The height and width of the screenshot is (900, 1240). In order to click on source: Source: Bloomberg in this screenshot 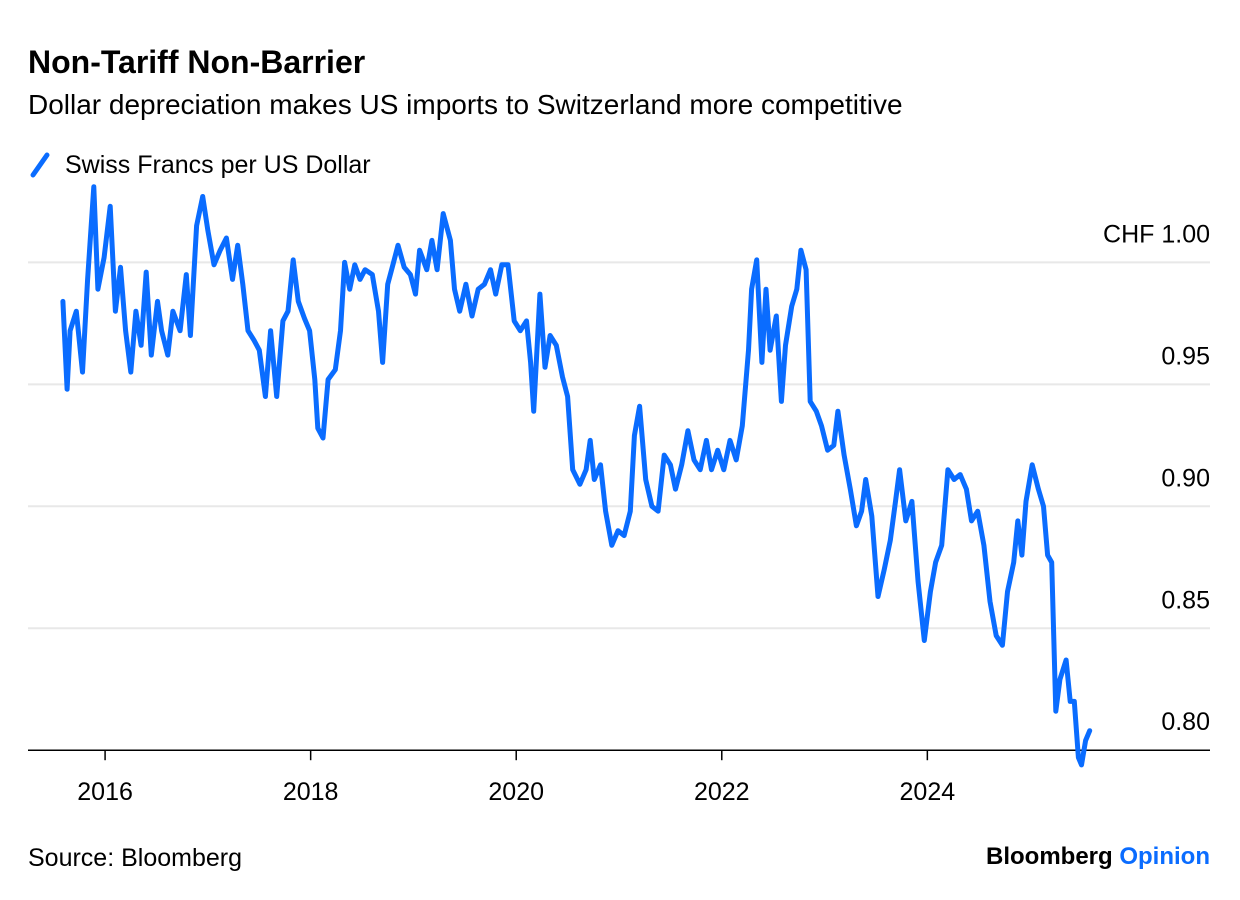, I will do `click(135, 858)`.